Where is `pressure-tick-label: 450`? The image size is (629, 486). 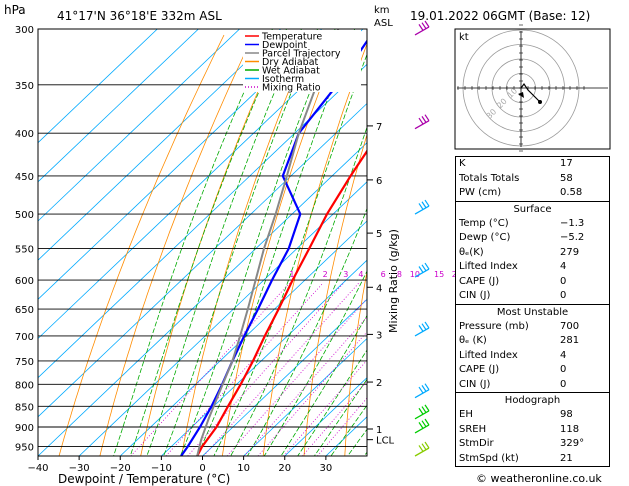
pressure-tick-label: 450 is located at coordinates (24, 177).